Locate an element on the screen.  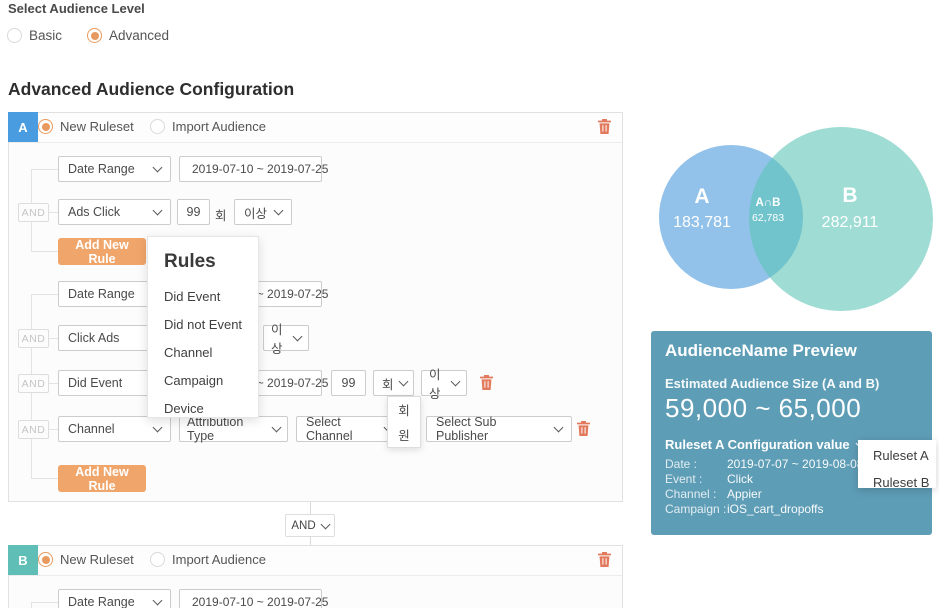
estimated-size-label: Estimated Audience Size (A and B) is located at coordinates (772, 383).